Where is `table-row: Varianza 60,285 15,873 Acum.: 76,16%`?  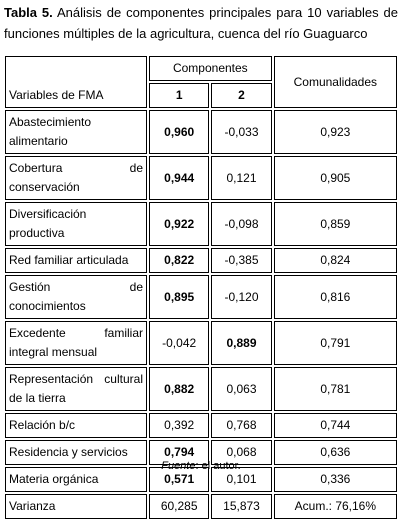 table-row: Varianza 60,285 15,873 Acum.: 76,16% is located at coordinates (201, 506).